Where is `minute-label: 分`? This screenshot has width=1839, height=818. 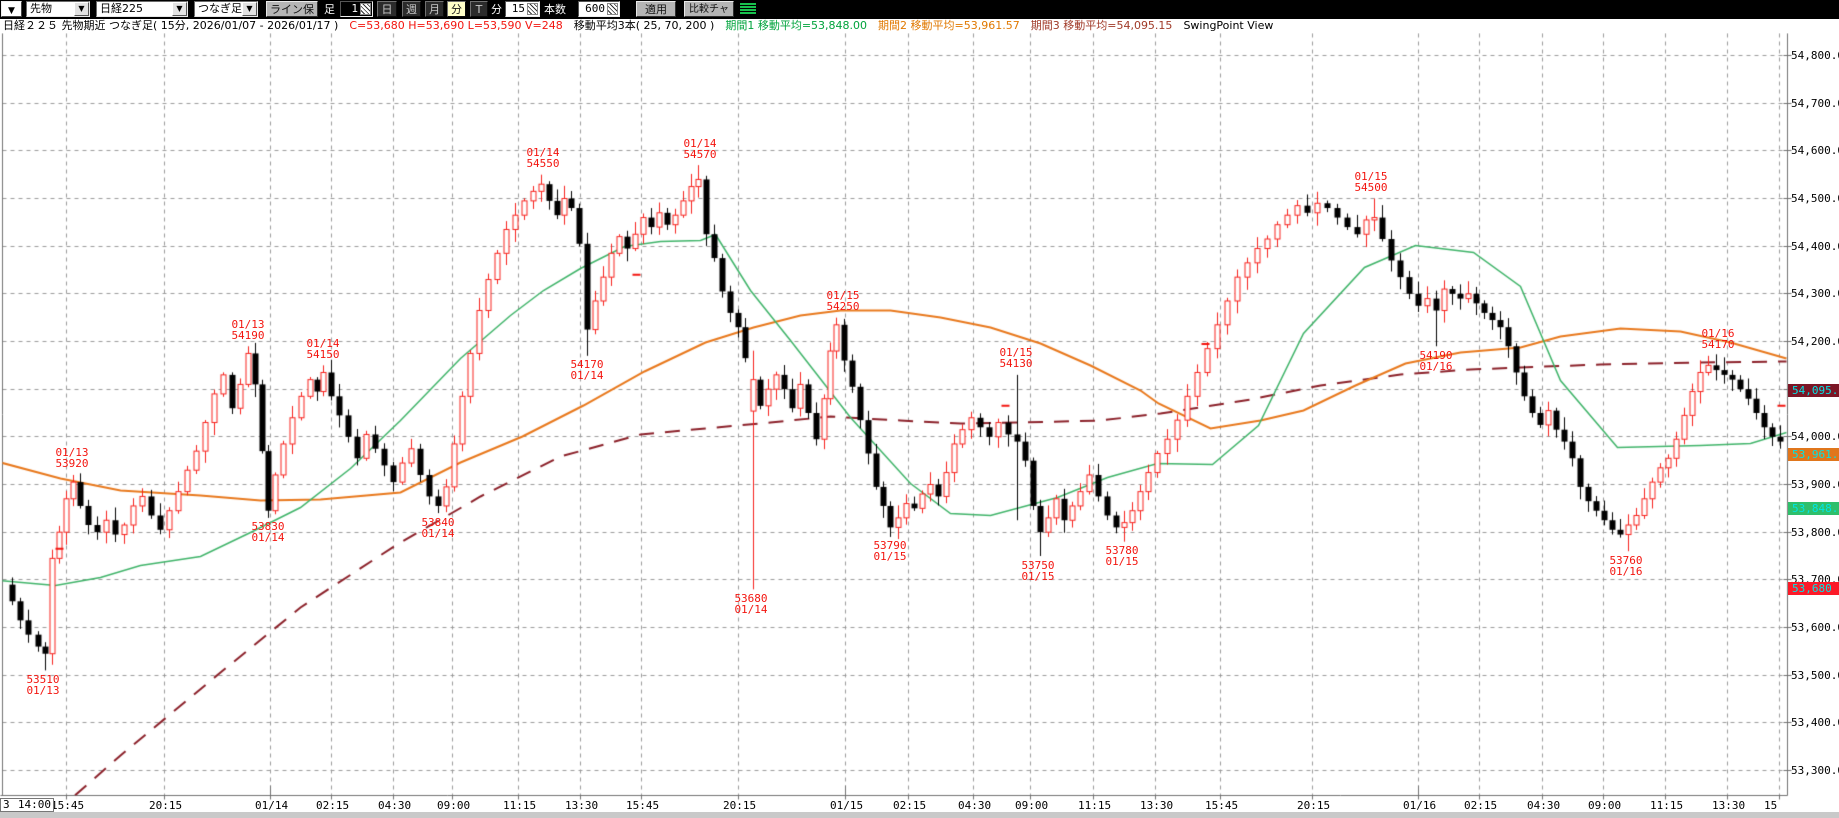
minute-label: 分 is located at coordinates (496, 9).